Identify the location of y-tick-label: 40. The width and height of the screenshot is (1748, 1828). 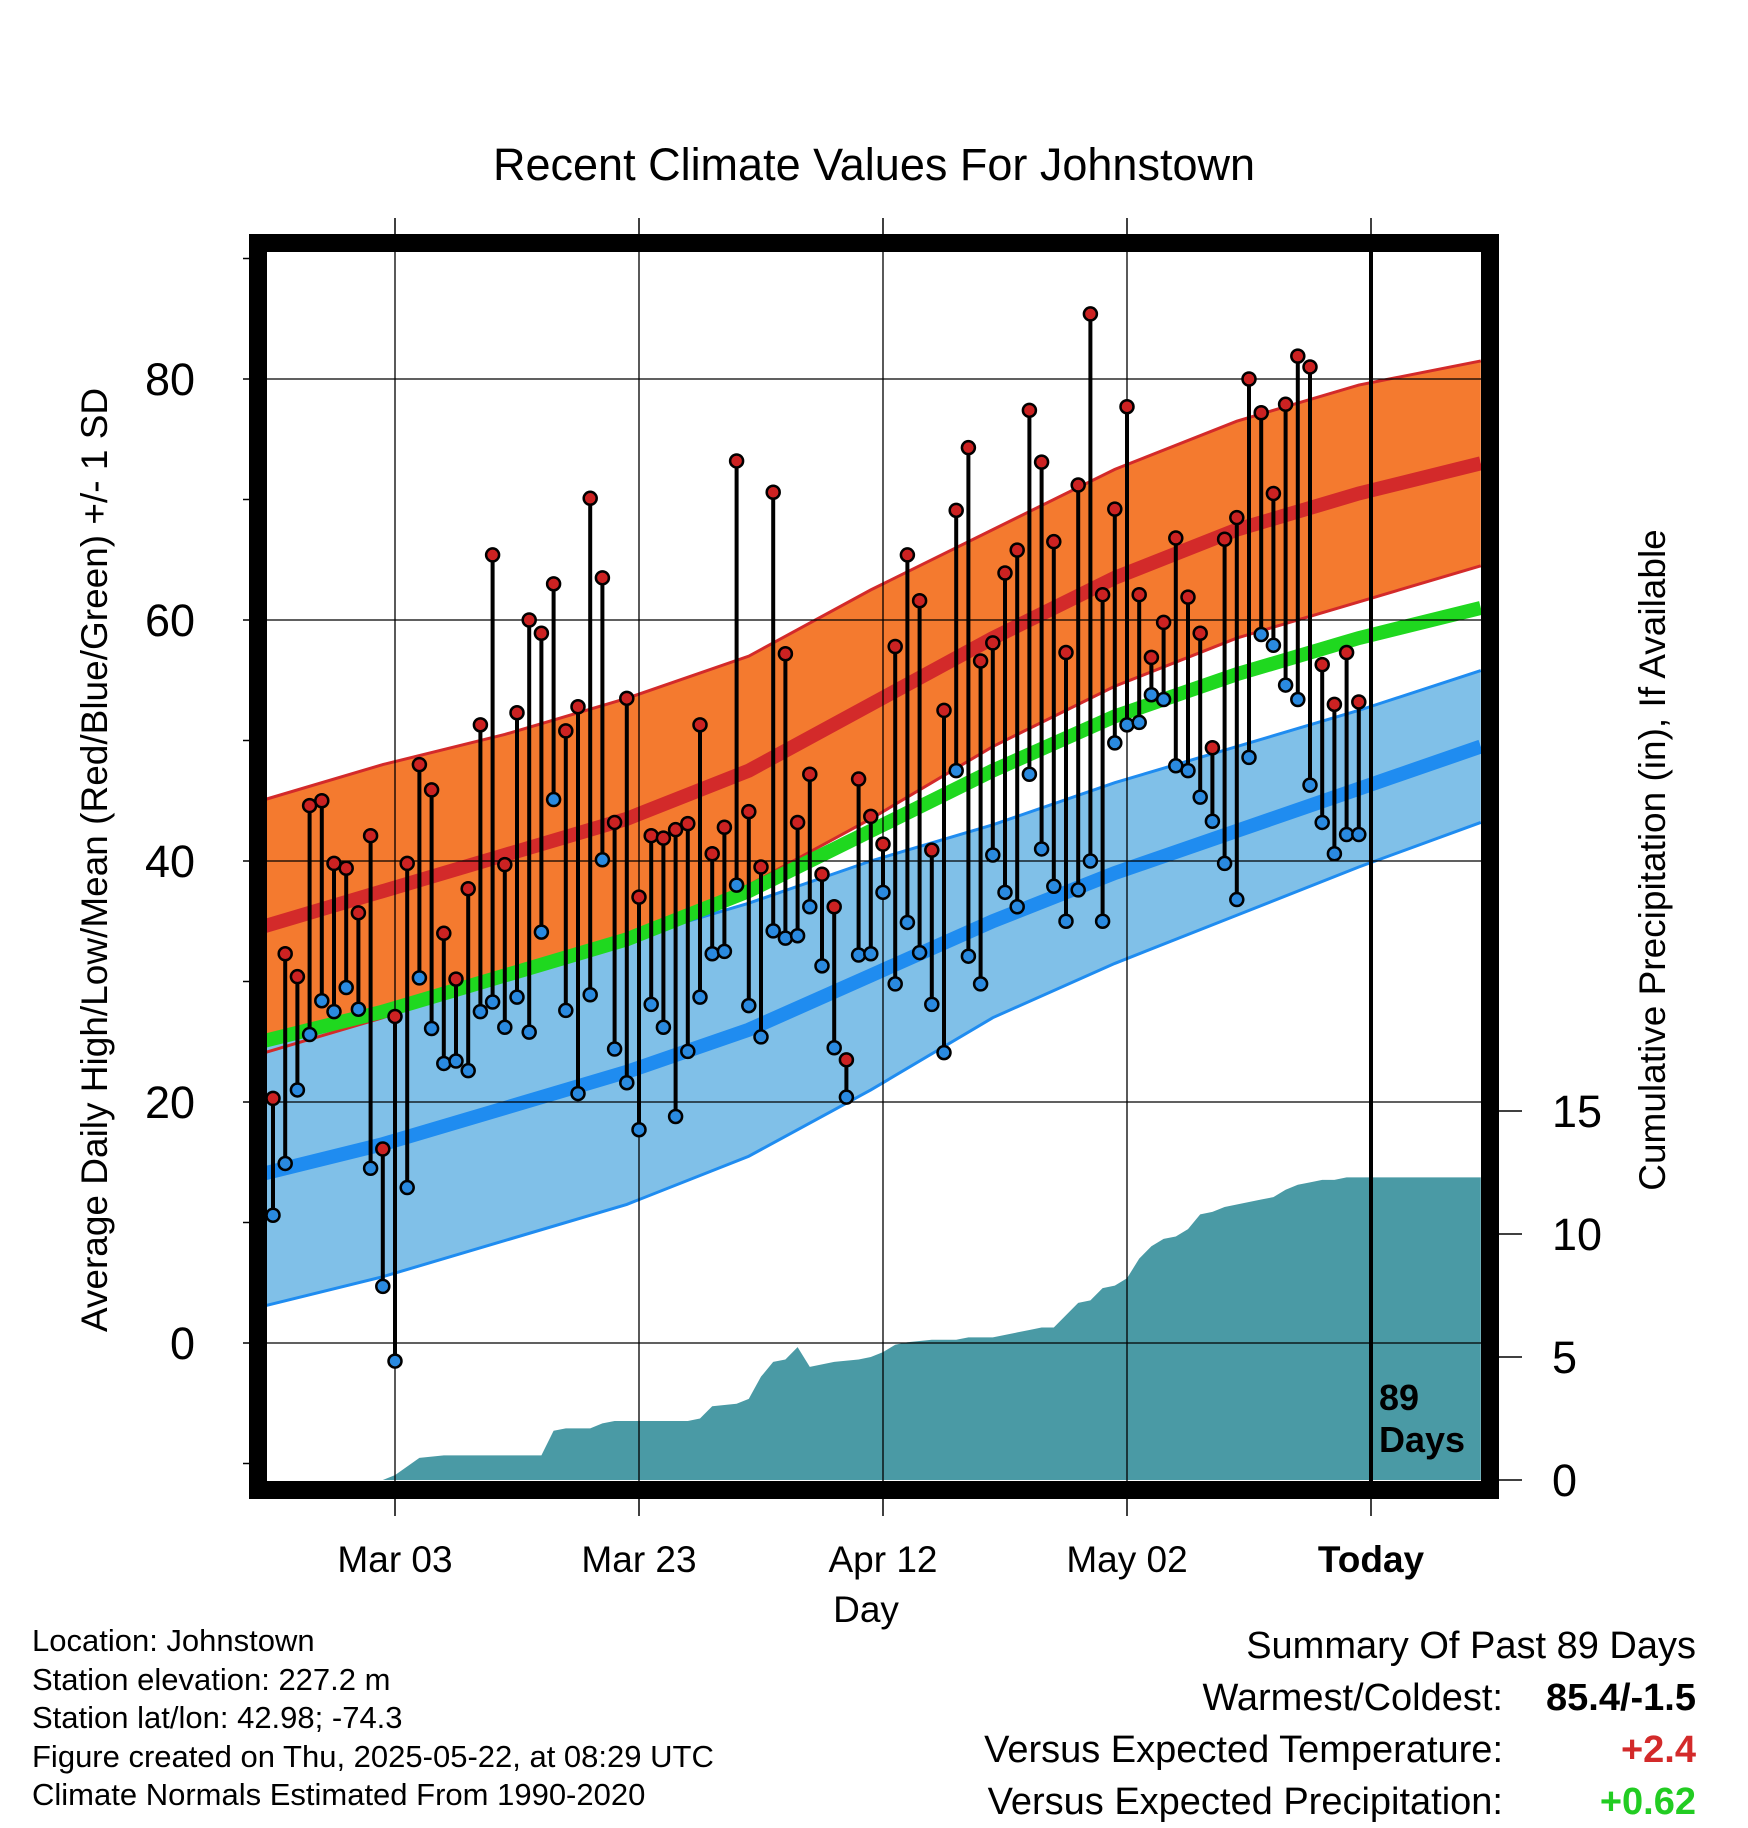
(170, 861).